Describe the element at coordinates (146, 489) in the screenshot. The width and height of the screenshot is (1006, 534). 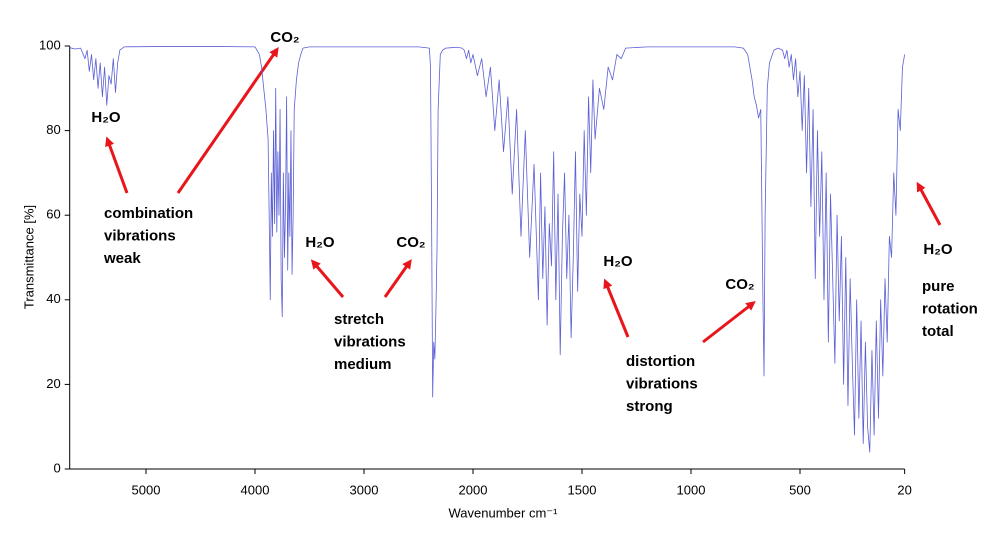
I see `x-tick-label: 5000` at that location.